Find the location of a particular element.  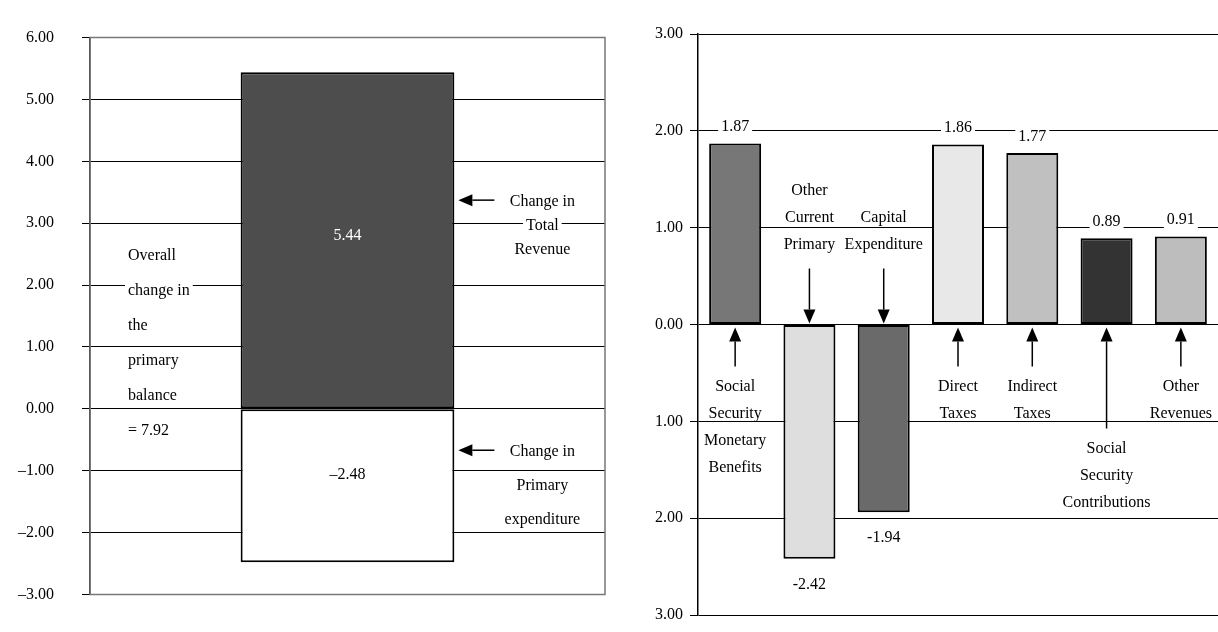

x-tick-label: Social Security Monetary Benefits is located at coordinates (735, 425).